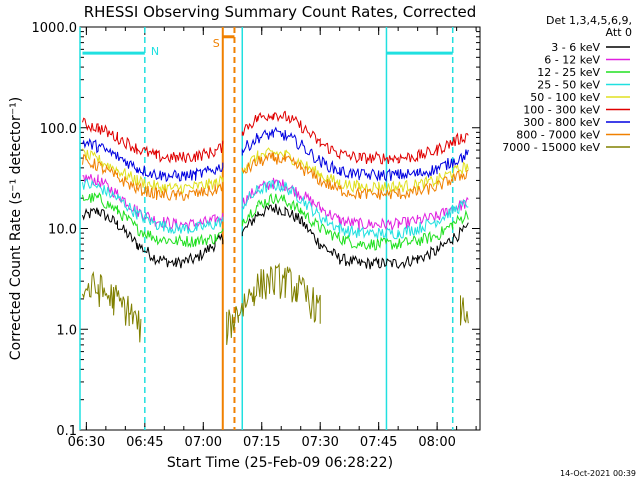 This screenshot has height=480, width=640. Describe the element at coordinates (561, 110) in the screenshot. I see `legend-label: 100 - 300 keV` at that location.